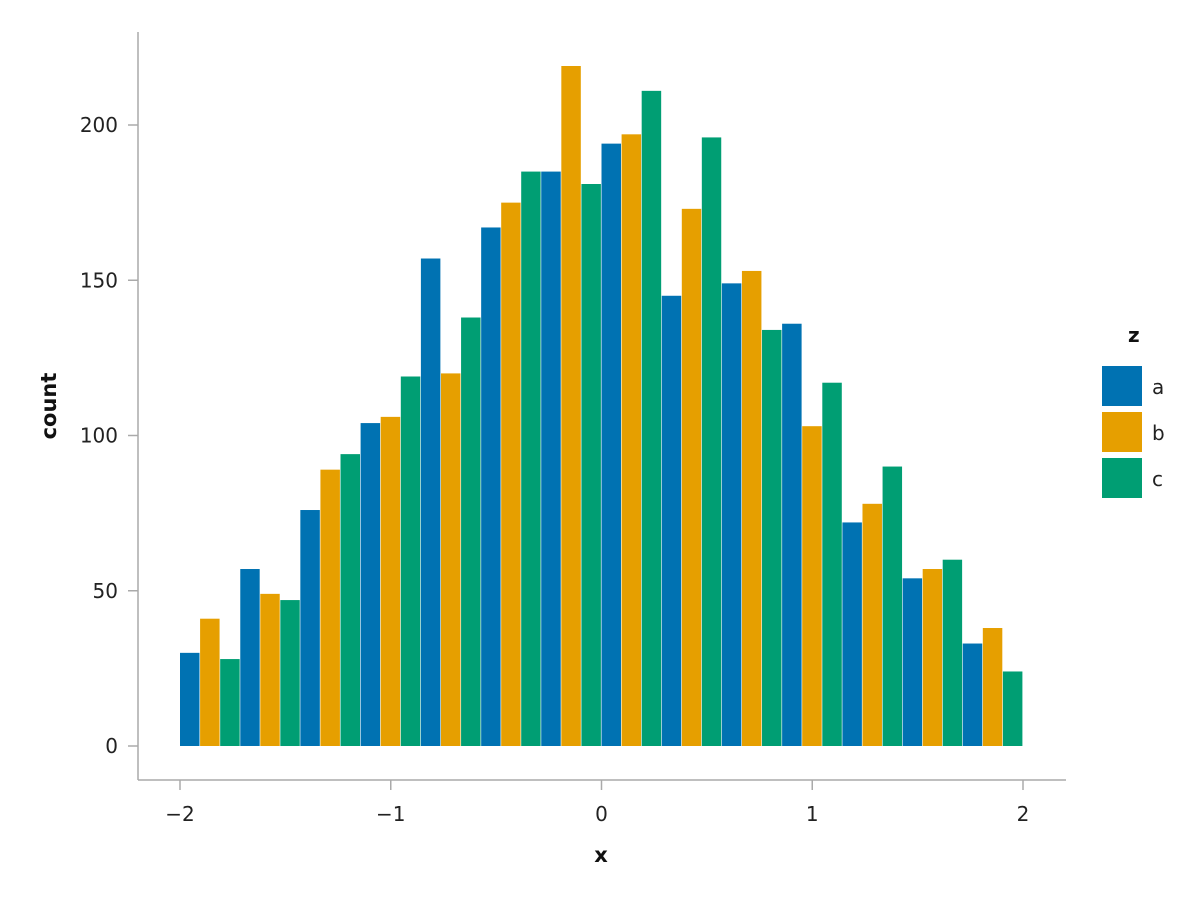 This screenshot has height=900, width=1200. What do you see at coordinates (1023, 814) in the screenshot?
I see `x-tick-label: 2` at bounding box center [1023, 814].